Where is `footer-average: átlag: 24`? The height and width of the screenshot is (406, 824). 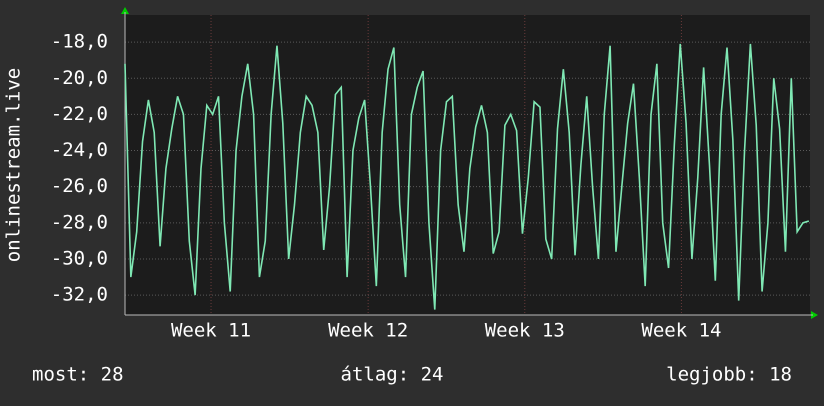 footer-average: átlag: 24 is located at coordinates (392, 375).